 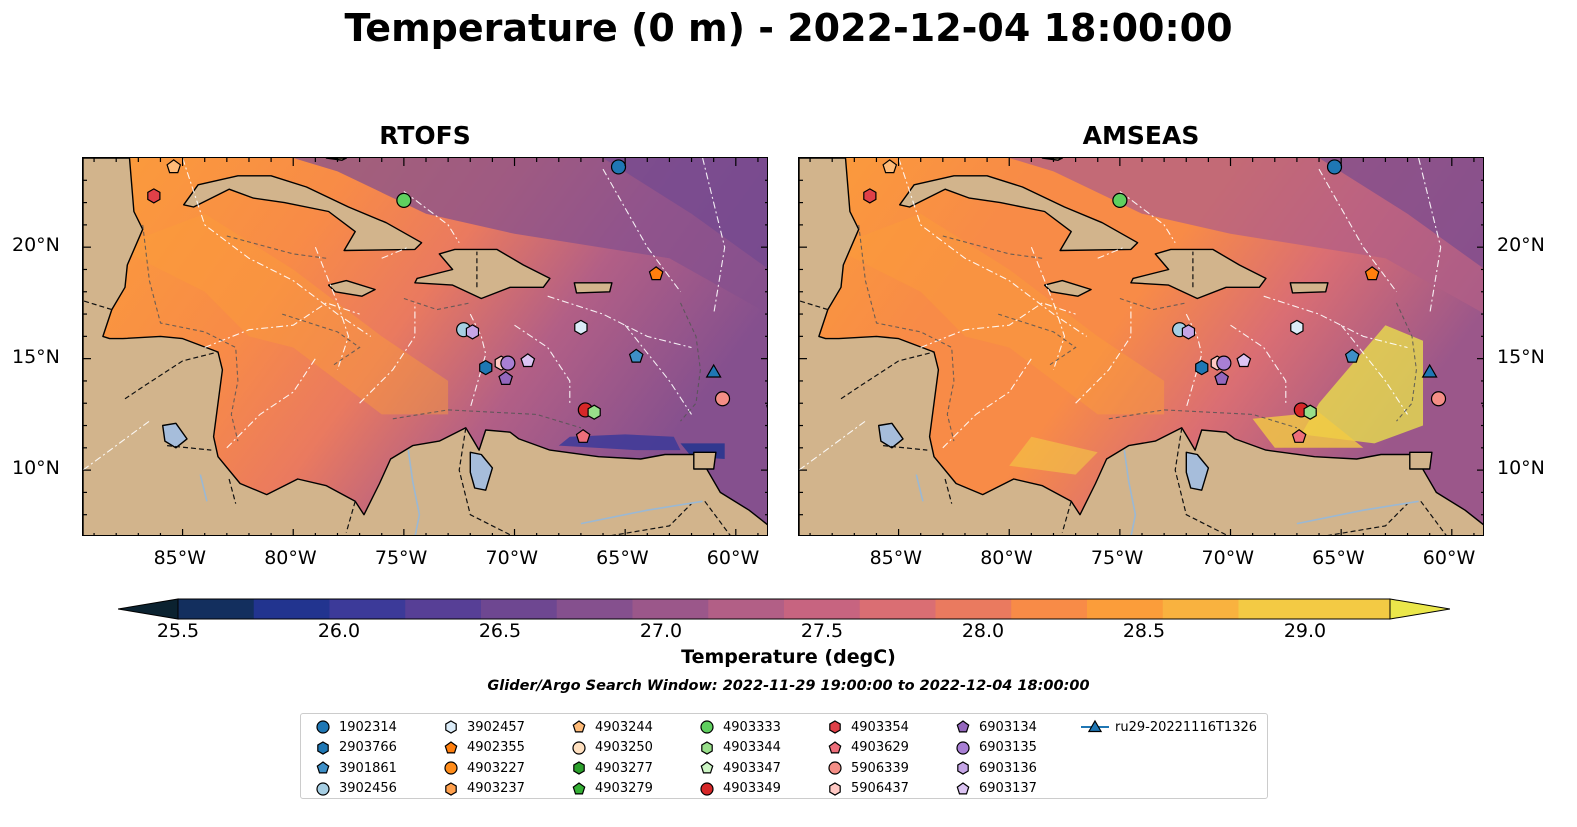 I want to click on lon-tick-label: 85°W, so click(x=180, y=558).